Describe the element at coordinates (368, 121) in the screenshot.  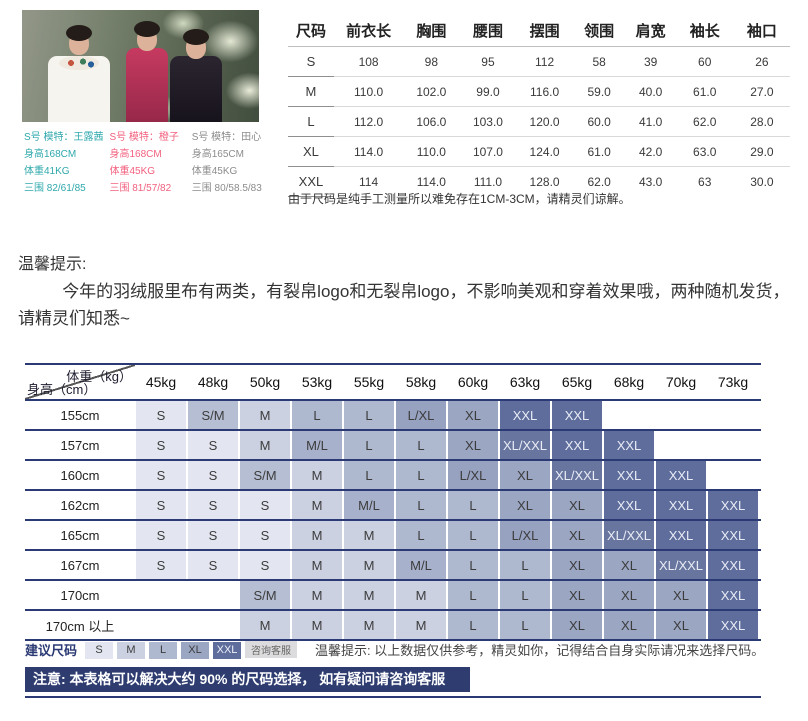
I see `measurement-cell: 112.0` at that location.